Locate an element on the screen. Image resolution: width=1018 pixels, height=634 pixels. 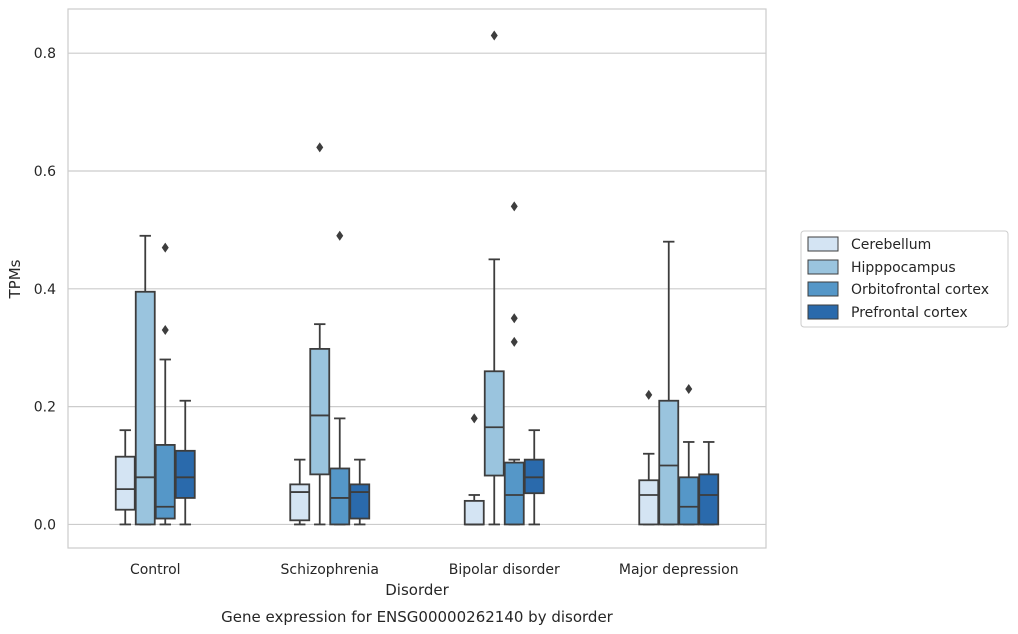
legend-swatch-hippocampus is located at coordinates (823, 267).